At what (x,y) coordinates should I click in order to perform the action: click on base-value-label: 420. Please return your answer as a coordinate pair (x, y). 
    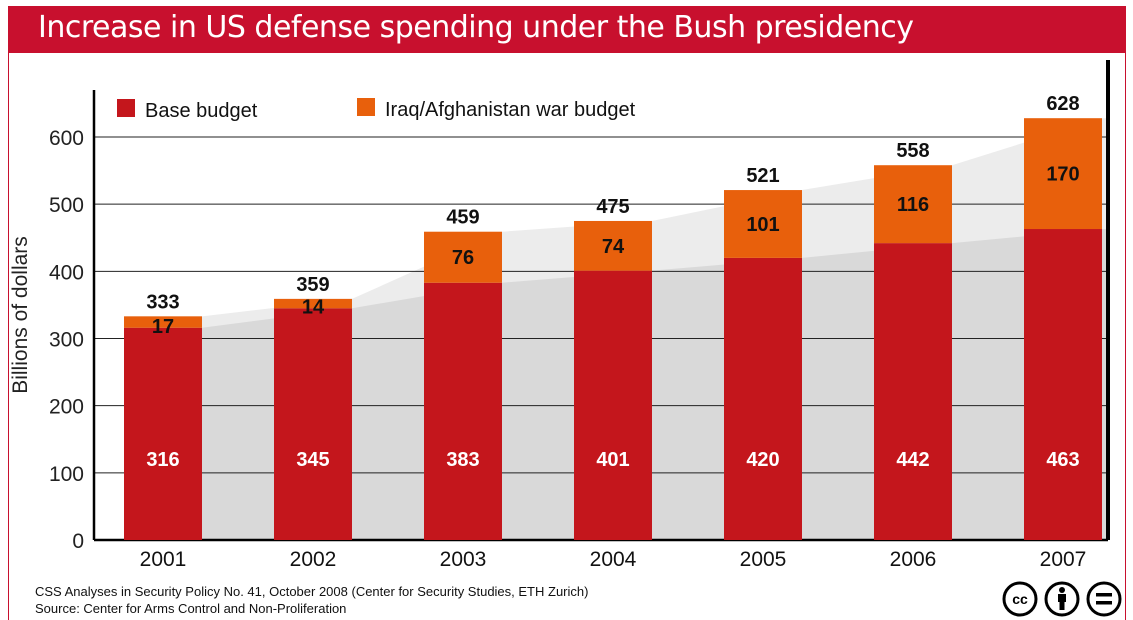
    Looking at the image, I should click on (762, 460).